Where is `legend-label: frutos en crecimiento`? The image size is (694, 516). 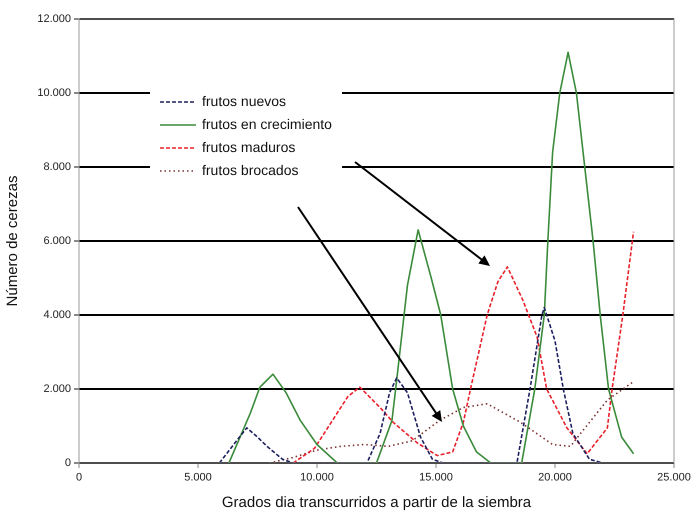
legend-label: frutos en crecimiento is located at coordinates (267, 124).